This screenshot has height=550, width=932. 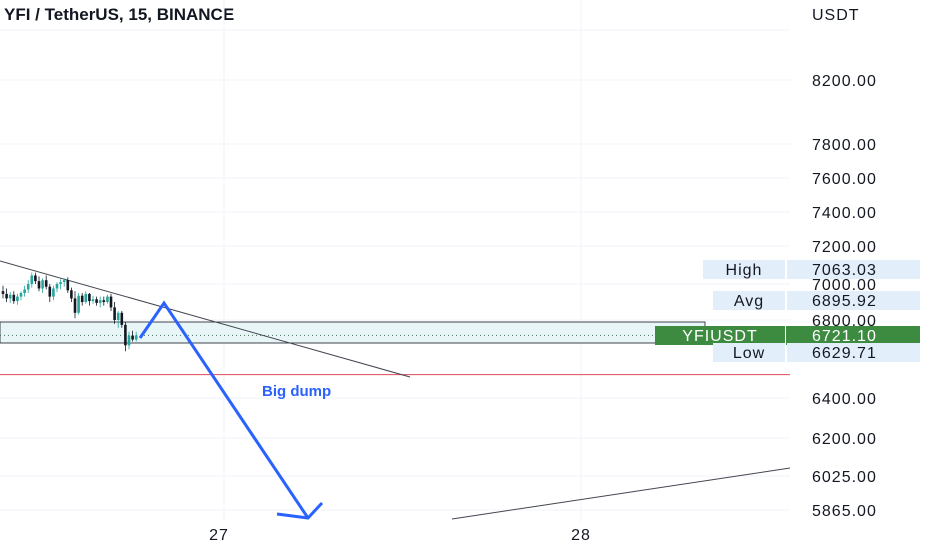 I want to click on projection-arrowhead, so click(x=300, y=510).